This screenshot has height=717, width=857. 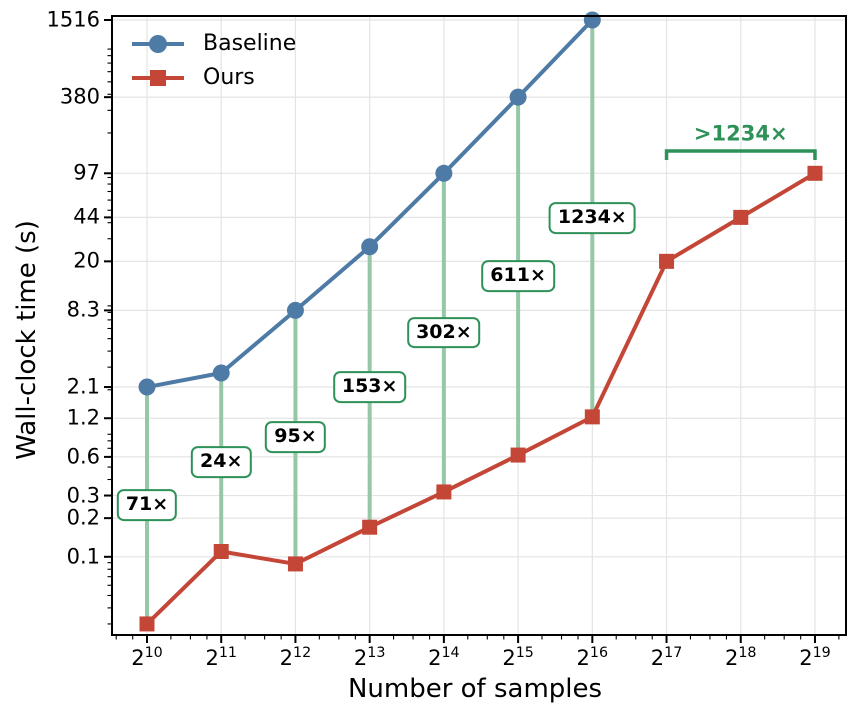 I want to click on y-tick-label: 380, so click(x=79, y=96).